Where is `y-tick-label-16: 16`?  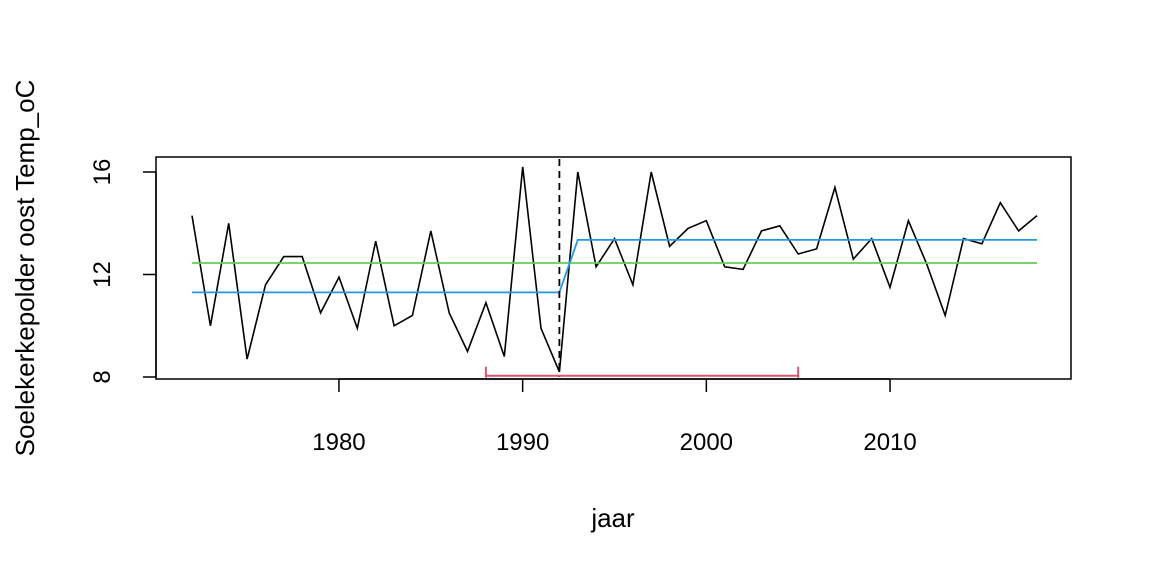
y-tick-label-16: 16 is located at coordinates (102, 172).